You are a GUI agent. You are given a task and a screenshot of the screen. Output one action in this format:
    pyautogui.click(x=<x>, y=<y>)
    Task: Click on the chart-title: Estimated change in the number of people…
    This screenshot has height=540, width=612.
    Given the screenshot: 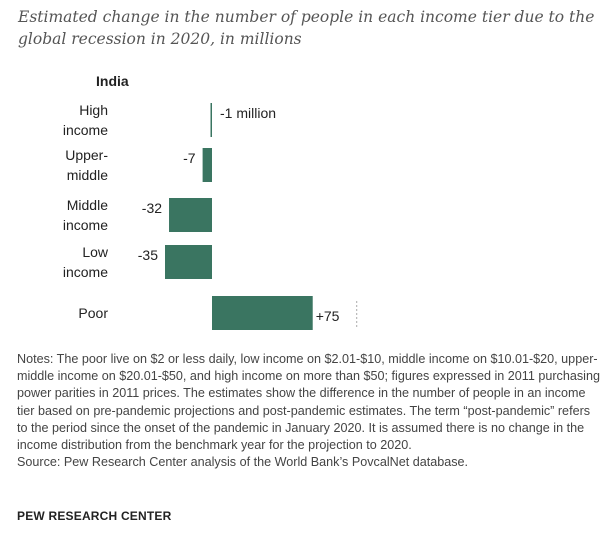 What is the action you would take?
    pyautogui.click(x=306, y=28)
    